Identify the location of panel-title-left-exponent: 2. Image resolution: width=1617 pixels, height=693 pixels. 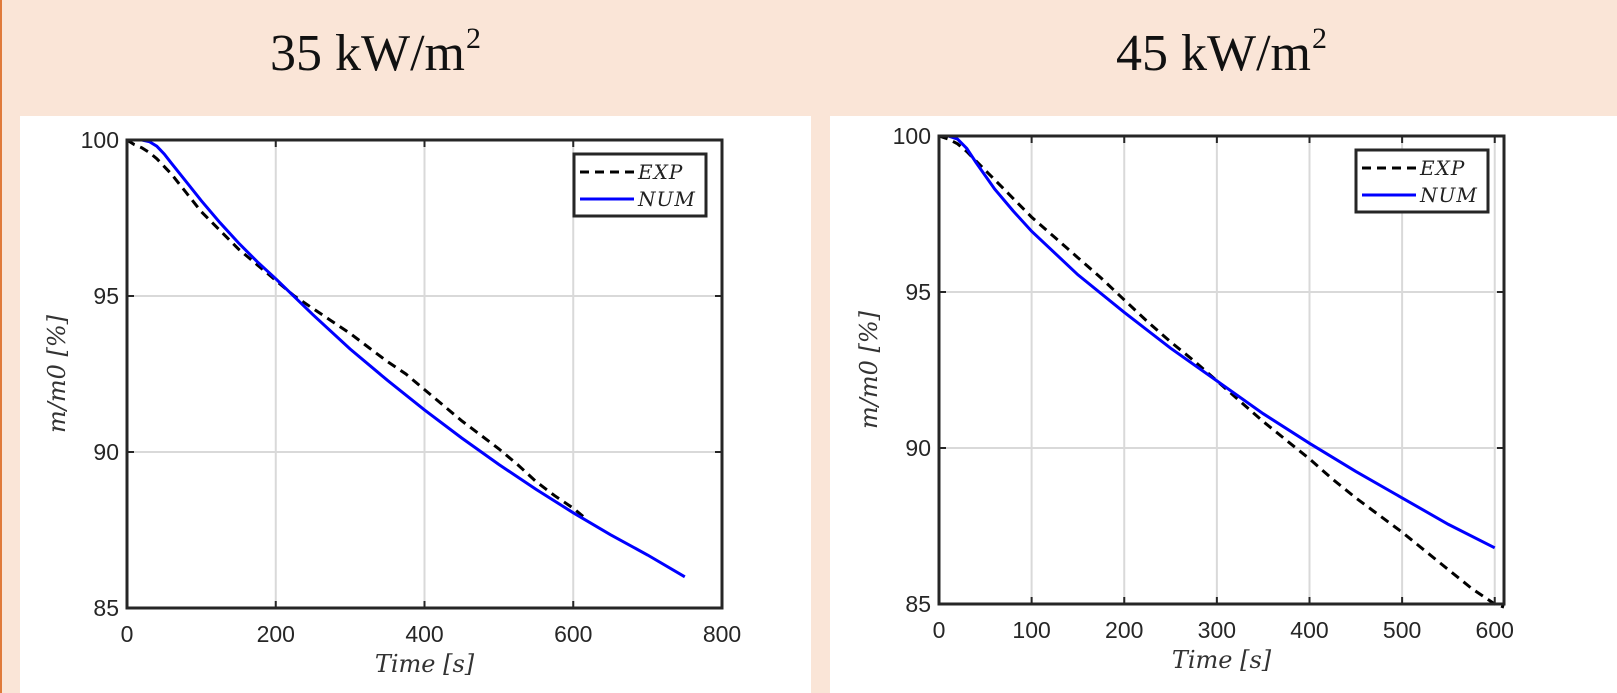
(473, 38).